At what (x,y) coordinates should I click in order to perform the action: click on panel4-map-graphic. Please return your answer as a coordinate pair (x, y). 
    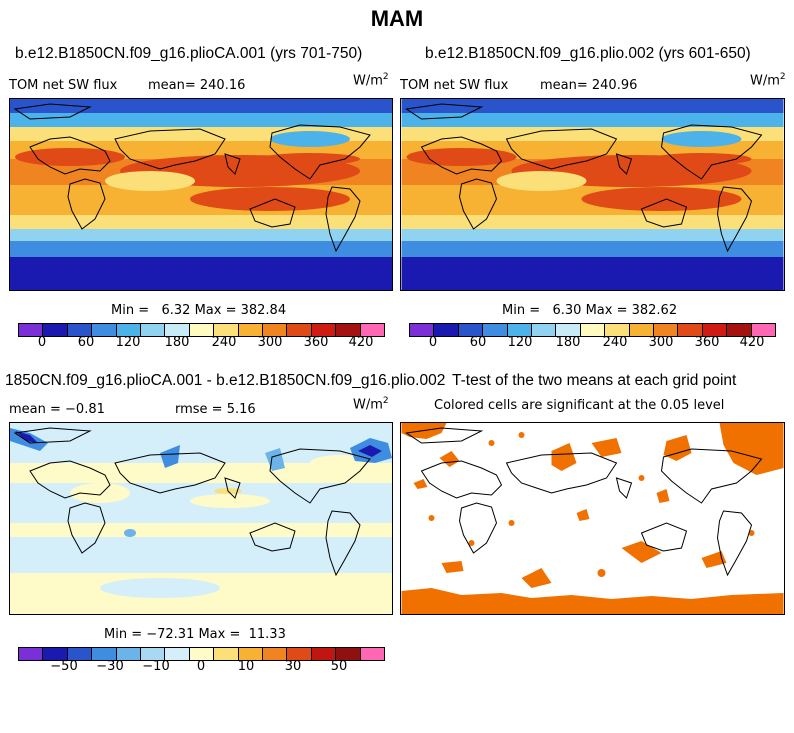
    Looking at the image, I should click on (592, 518).